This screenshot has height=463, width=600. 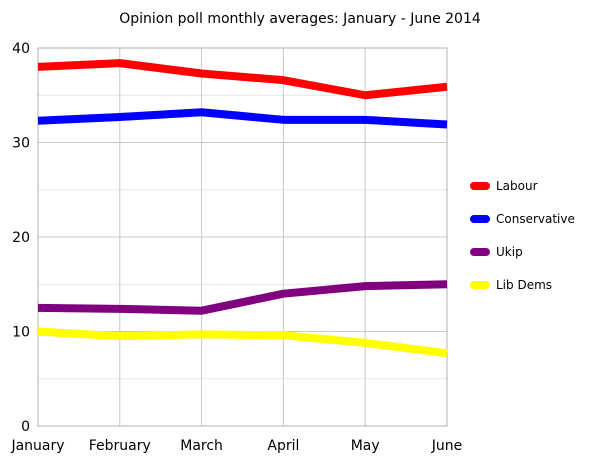 I want to click on legend-label: Lib Dems, so click(x=524, y=285).